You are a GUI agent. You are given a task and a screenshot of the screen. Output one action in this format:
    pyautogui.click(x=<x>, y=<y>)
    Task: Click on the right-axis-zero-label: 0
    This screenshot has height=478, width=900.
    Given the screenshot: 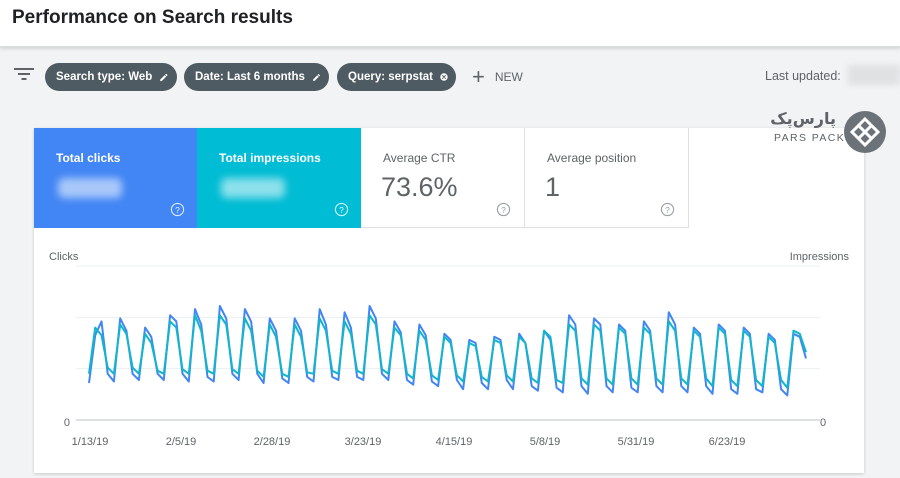 What is the action you would take?
    pyautogui.click(x=823, y=423)
    